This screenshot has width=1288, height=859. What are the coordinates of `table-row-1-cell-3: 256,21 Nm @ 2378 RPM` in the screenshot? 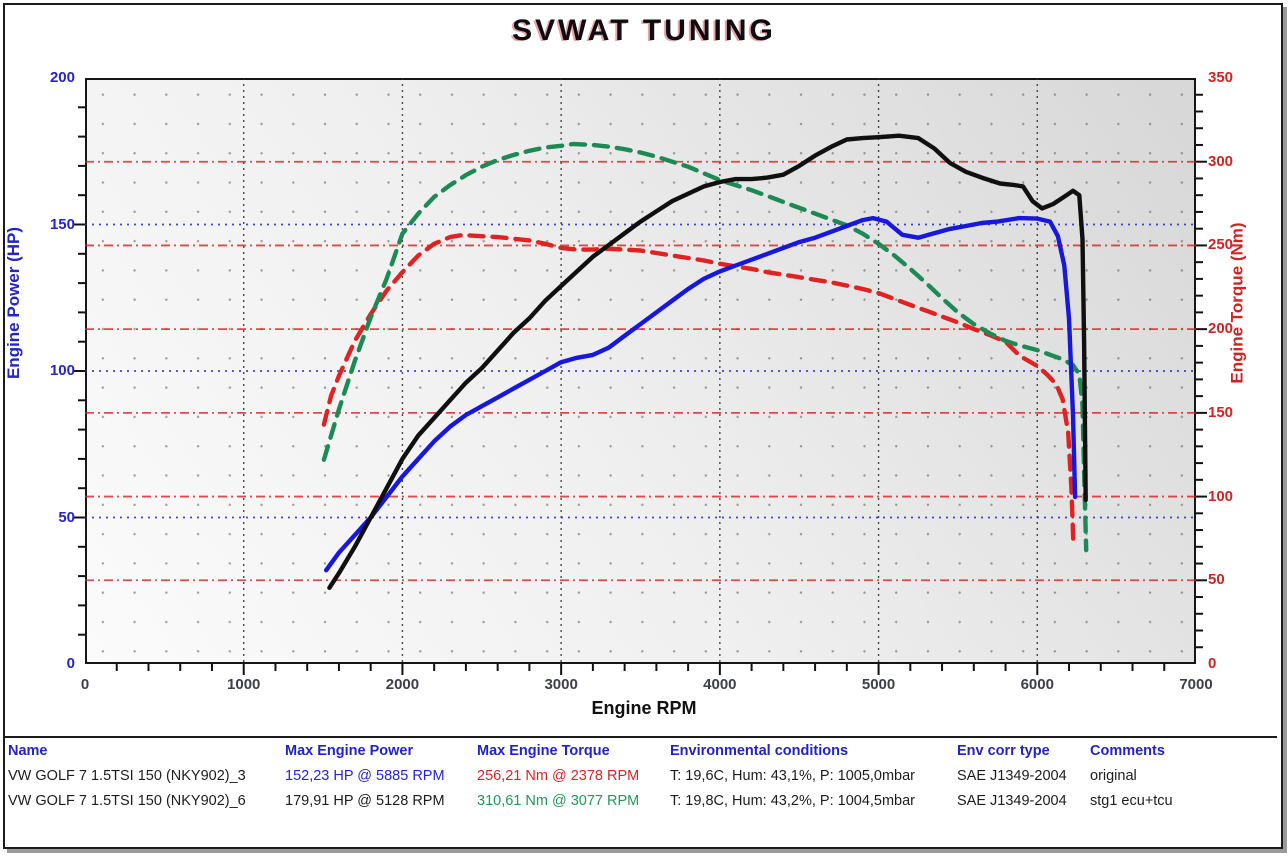 It's located at (558, 776).